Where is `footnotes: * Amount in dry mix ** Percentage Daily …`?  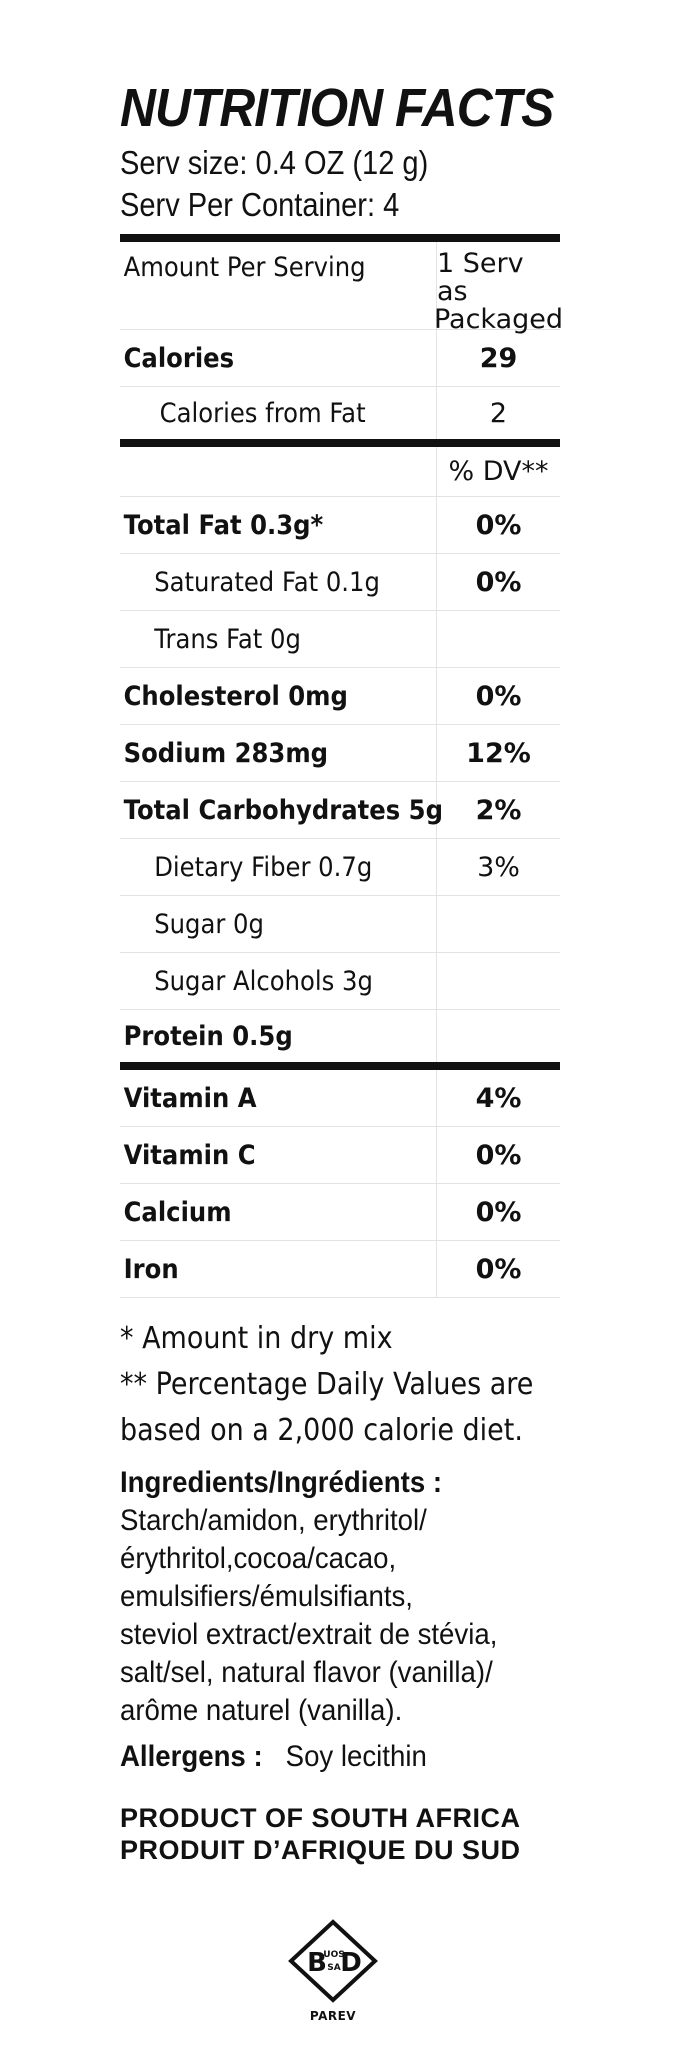 footnotes: * Amount in dry mix ** Percentage Daily … is located at coordinates (327, 1385).